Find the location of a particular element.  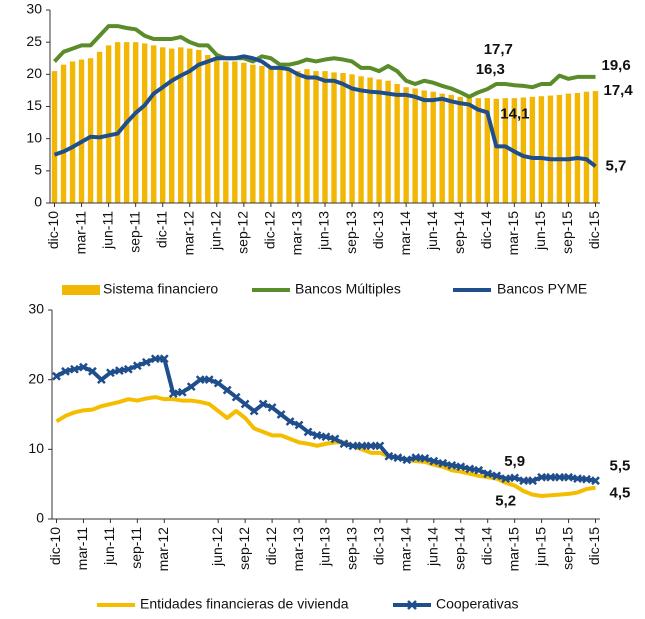

value-label: 17,4 is located at coordinates (618, 90).